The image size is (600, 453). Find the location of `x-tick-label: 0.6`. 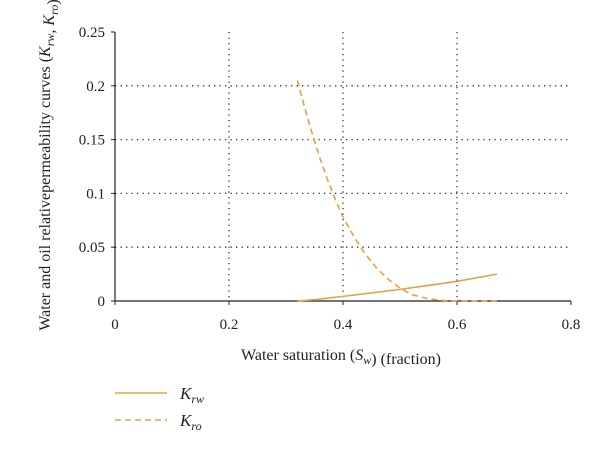

x-tick-label: 0.6 is located at coordinates (457, 325).